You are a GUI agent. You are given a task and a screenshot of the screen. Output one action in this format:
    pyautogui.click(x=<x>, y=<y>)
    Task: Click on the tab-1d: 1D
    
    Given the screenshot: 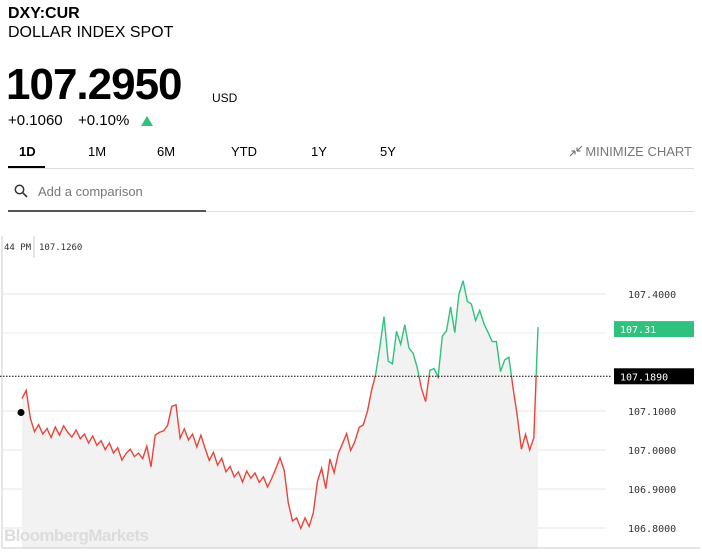 What is the action you would take?
    pyautogui.click(x=27, y=151)
    